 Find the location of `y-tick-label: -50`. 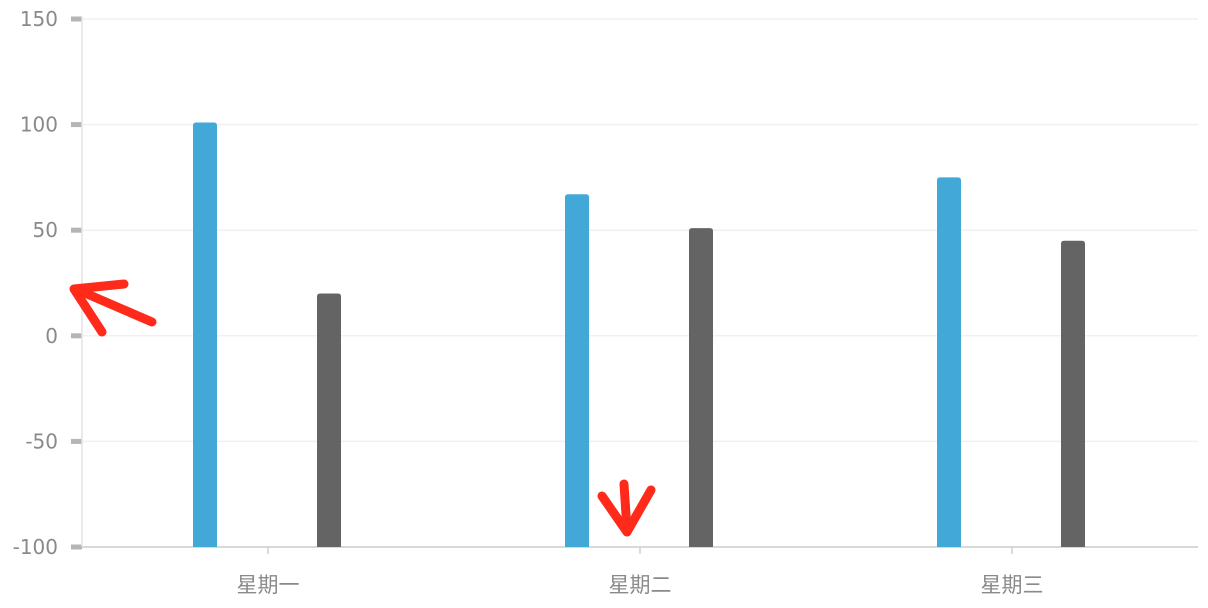

y-tick-label: -50 is located at coordinates (41, 441).